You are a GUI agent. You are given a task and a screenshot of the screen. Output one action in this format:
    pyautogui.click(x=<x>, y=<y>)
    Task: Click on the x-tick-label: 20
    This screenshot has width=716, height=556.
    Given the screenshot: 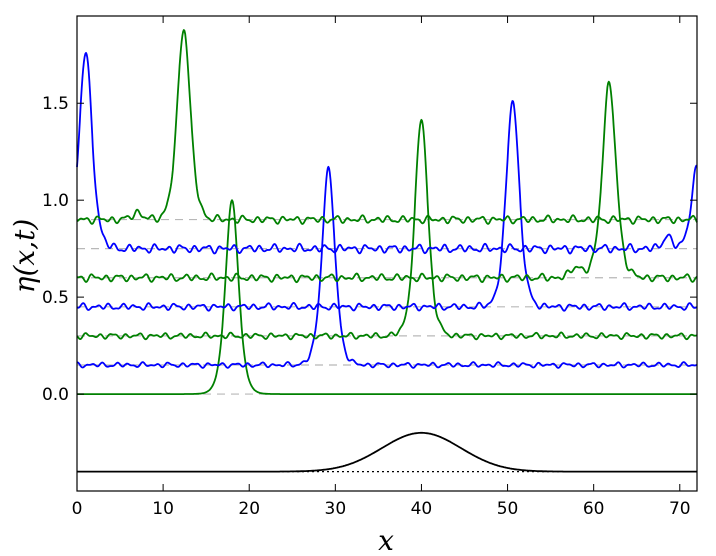 What is the action you would take?
    pyautogui.click(x=249, y=509)
    